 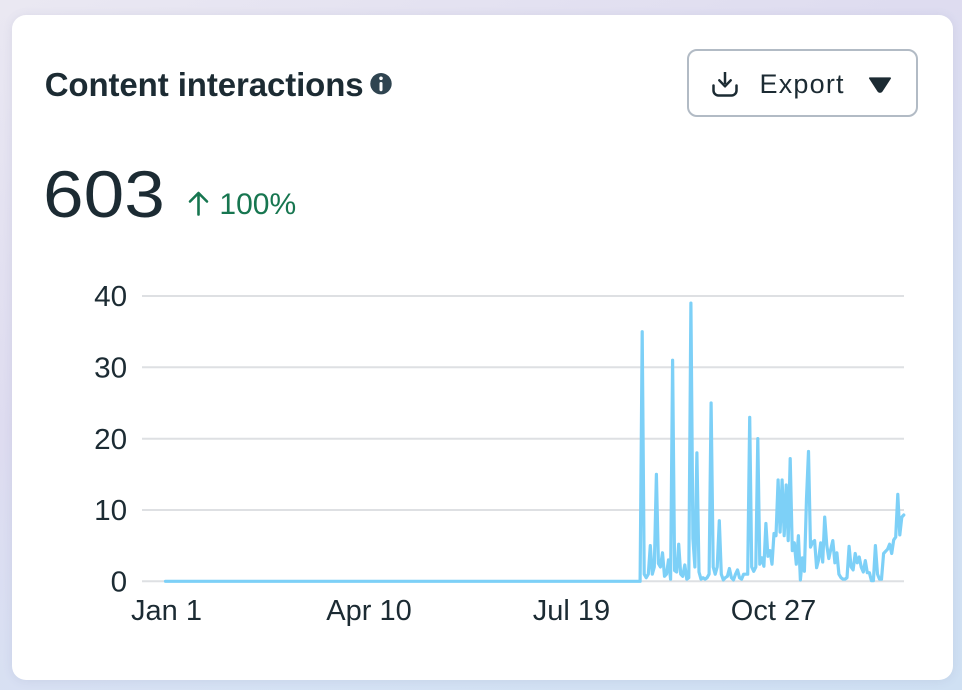 What do you see at coordinates (110, 511) in the screenshot?
I see `svg-text: 10` at bounding box center [110, 511].